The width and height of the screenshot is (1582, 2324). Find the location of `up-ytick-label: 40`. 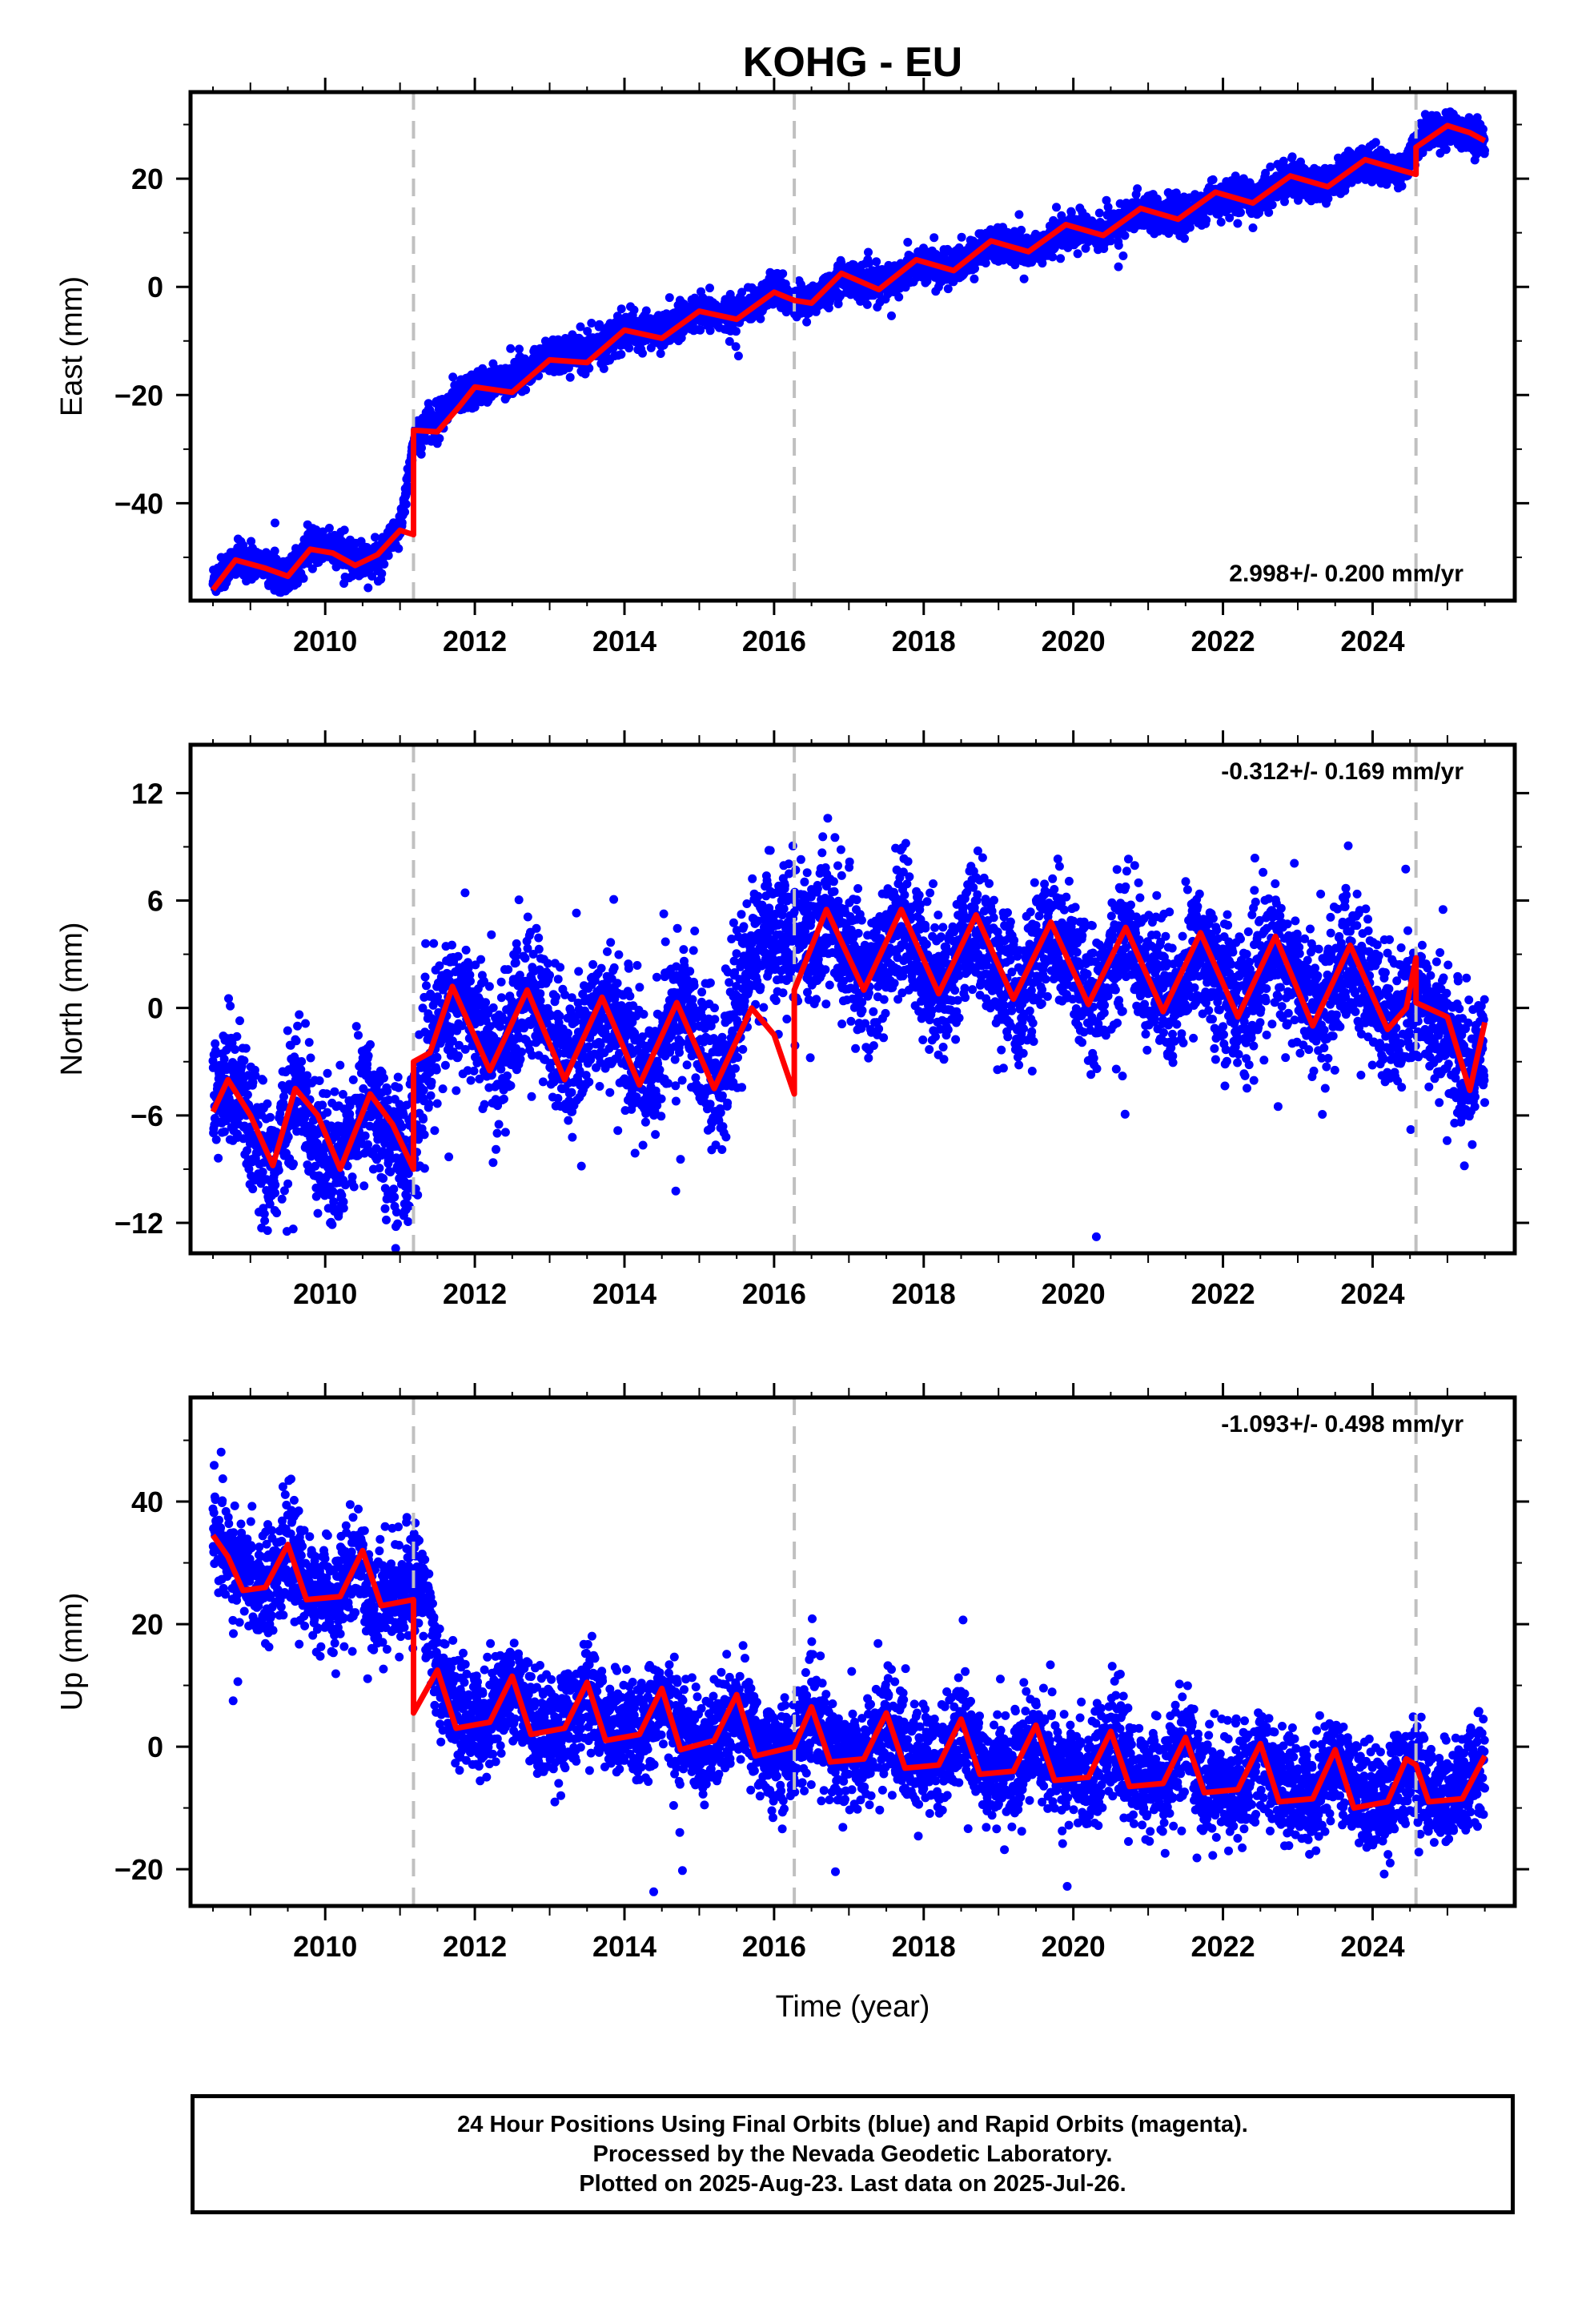

up-ytick-label: 40 is located at coordinates (147, 1502).